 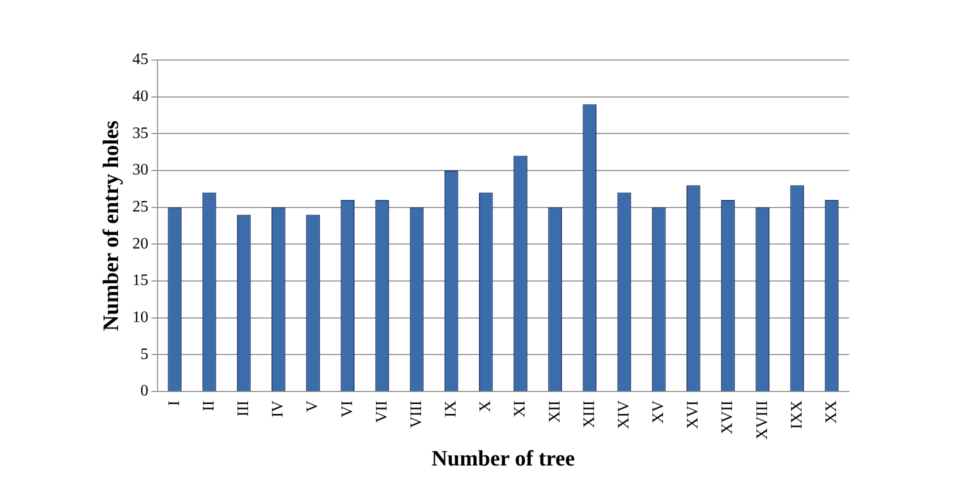 What do you see at coordinates (140, 133) in the screenshot?
I see `y-tick-label: 35` at bounding box center [140, 133].